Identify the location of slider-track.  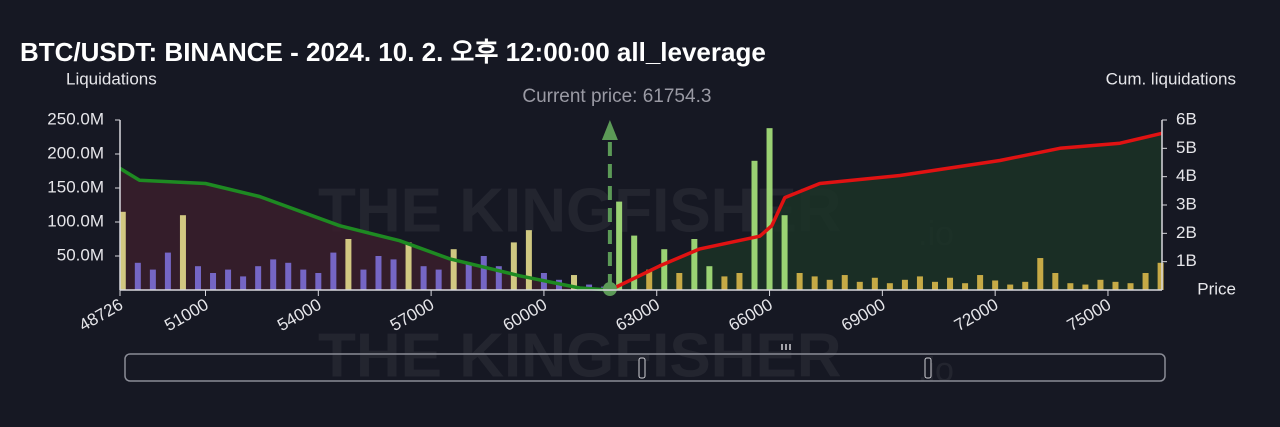
(645, 367).